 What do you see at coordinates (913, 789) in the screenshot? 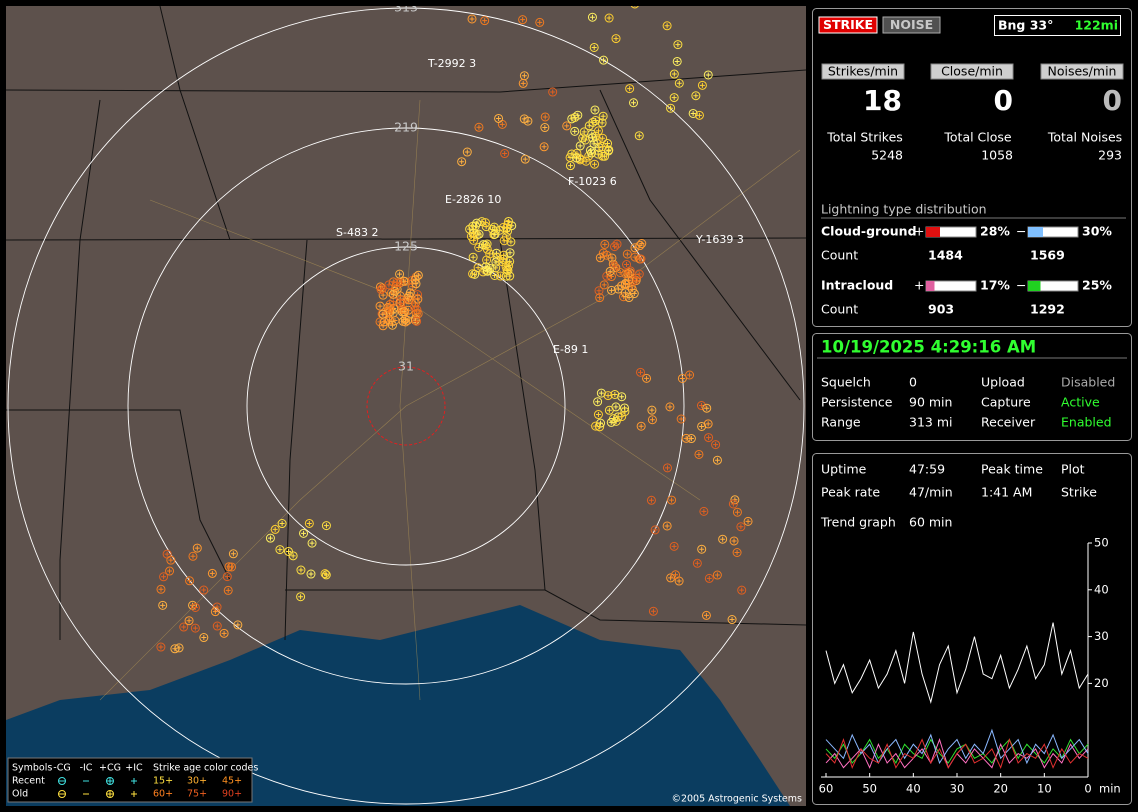
I see `x-tick-label: 40` at bounding box center [913, 789].